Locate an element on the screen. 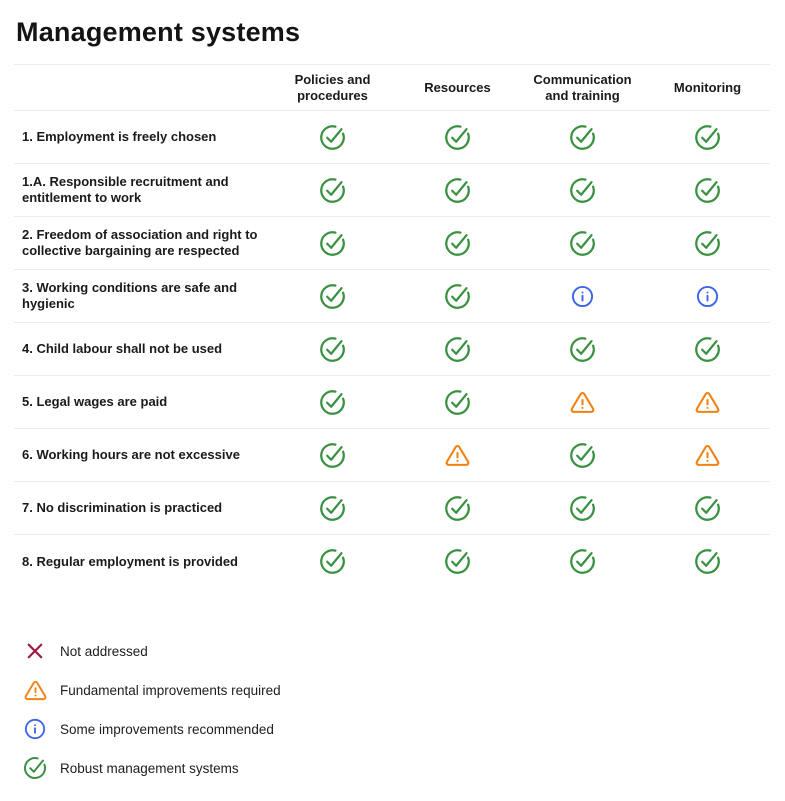  legend-item-label: Fundamental improvements required is located at coordinates (170, 690).